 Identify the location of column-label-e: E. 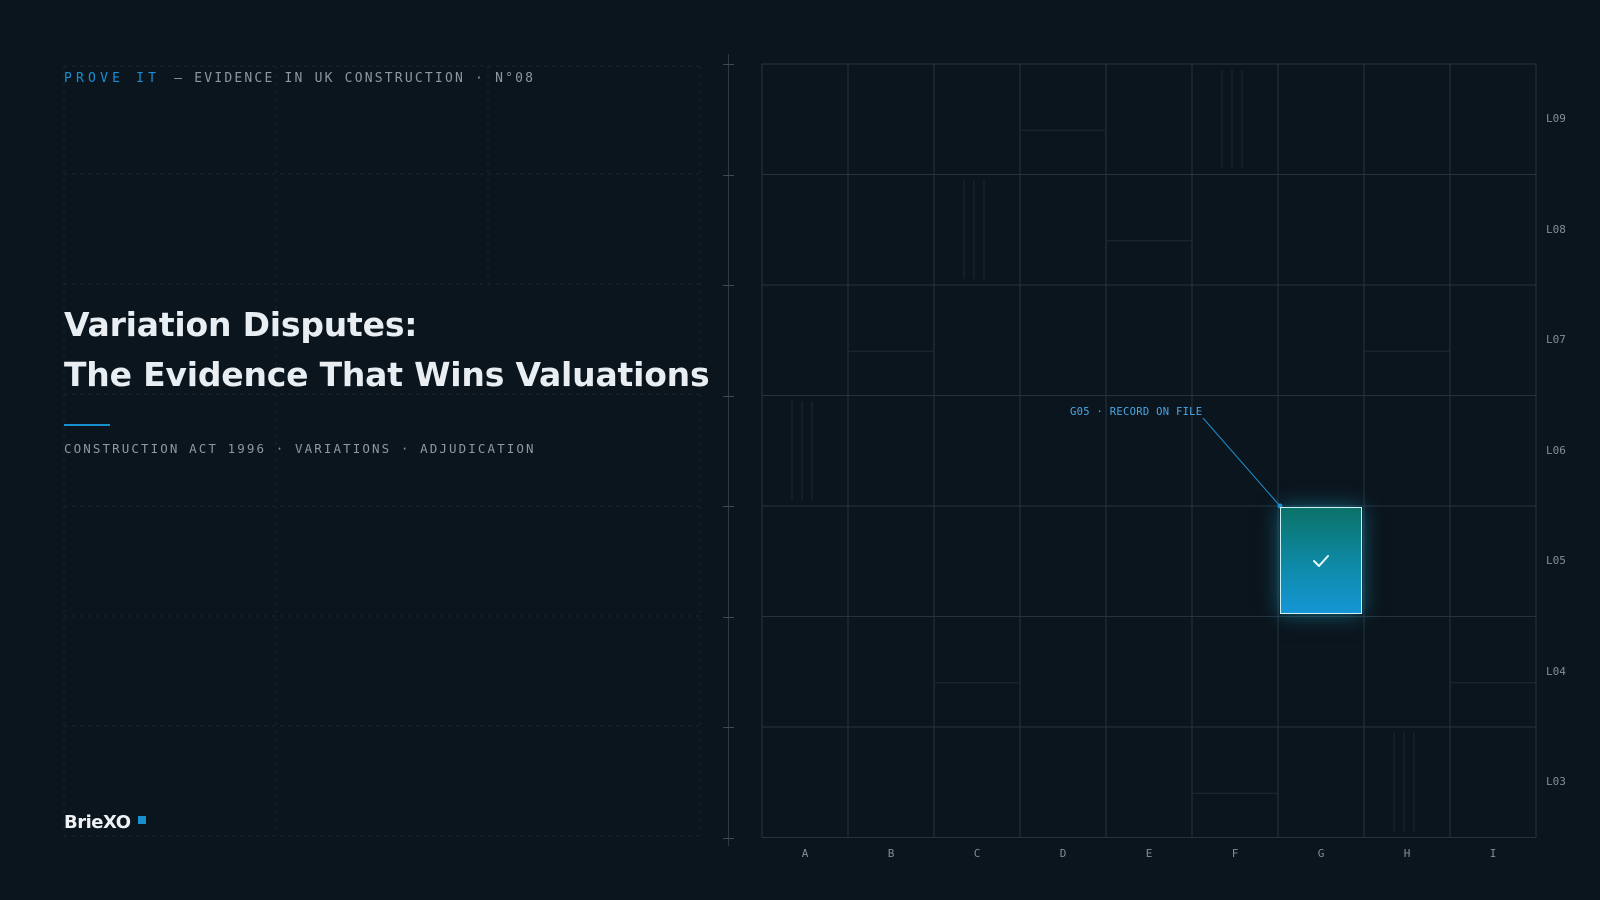
(1149, 853).